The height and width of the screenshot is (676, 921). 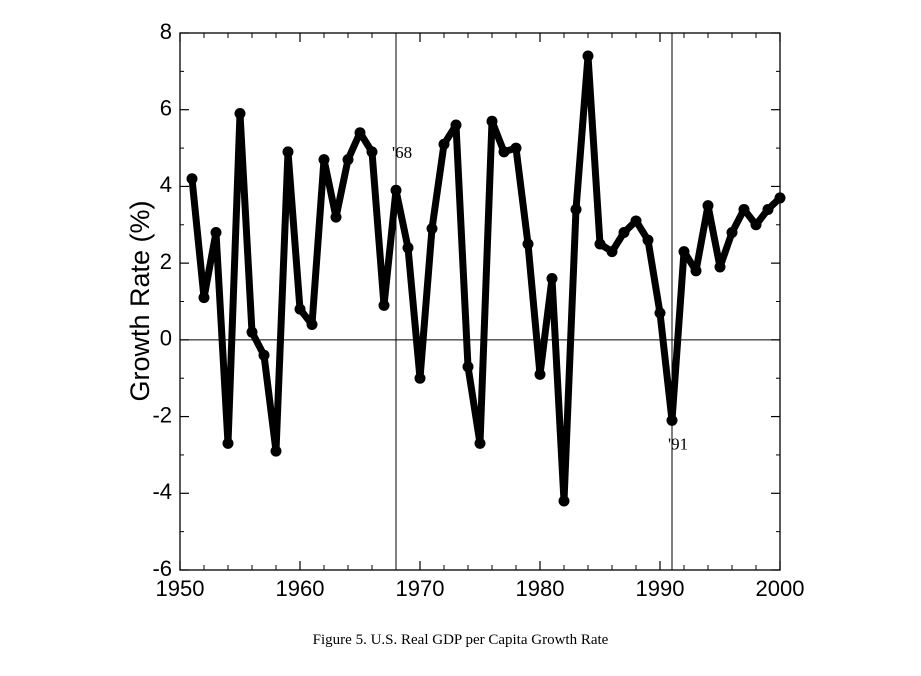 I want to click on x-tick-label: 1980, so click(x=540, y=588).